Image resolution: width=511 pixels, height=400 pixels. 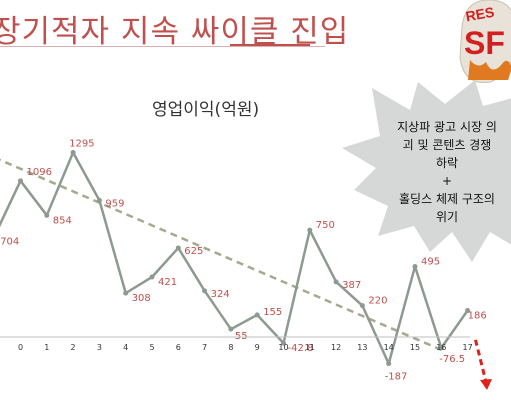 I want to click on data-label: -76.5, so click(x=452, y=359).